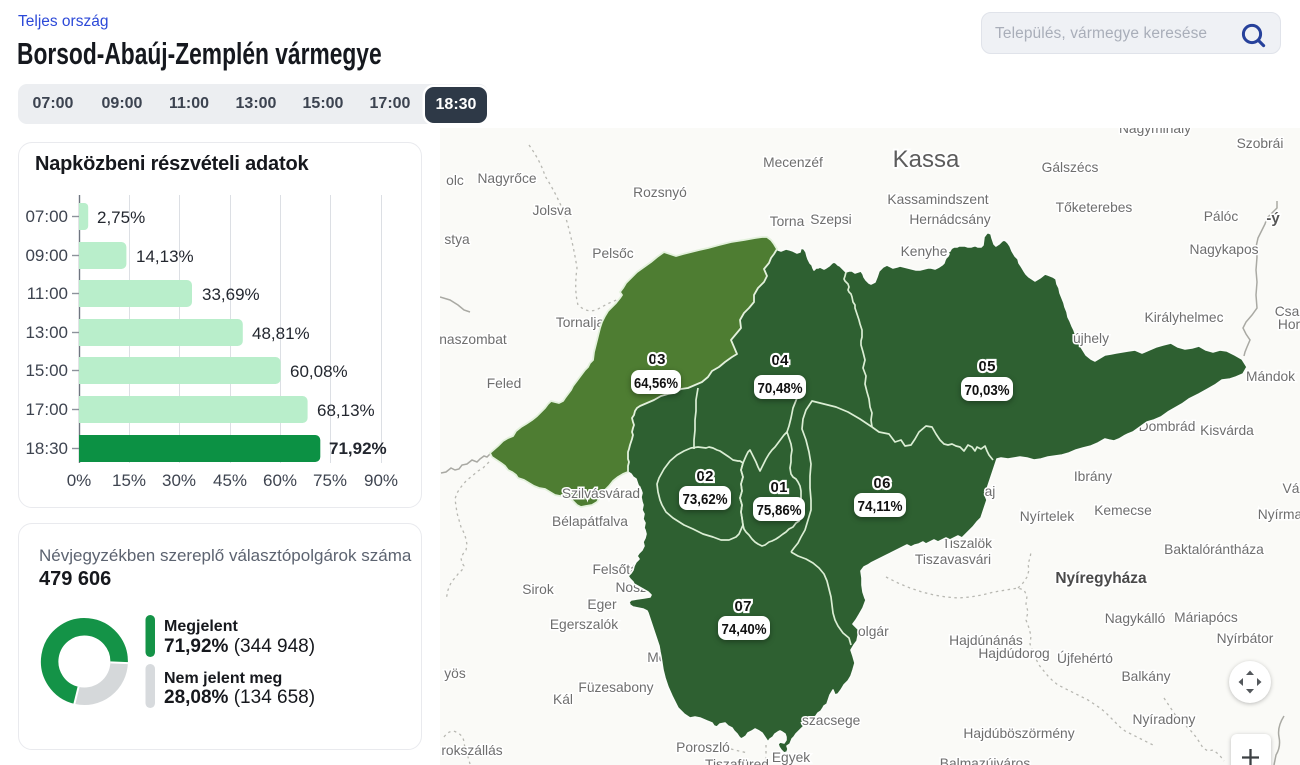 The image size is (1300, 765). What do you see at coordinates (1289, 324) in the screenshot?
I see `svg-text: Hor` at bounding box center [1289, 324].